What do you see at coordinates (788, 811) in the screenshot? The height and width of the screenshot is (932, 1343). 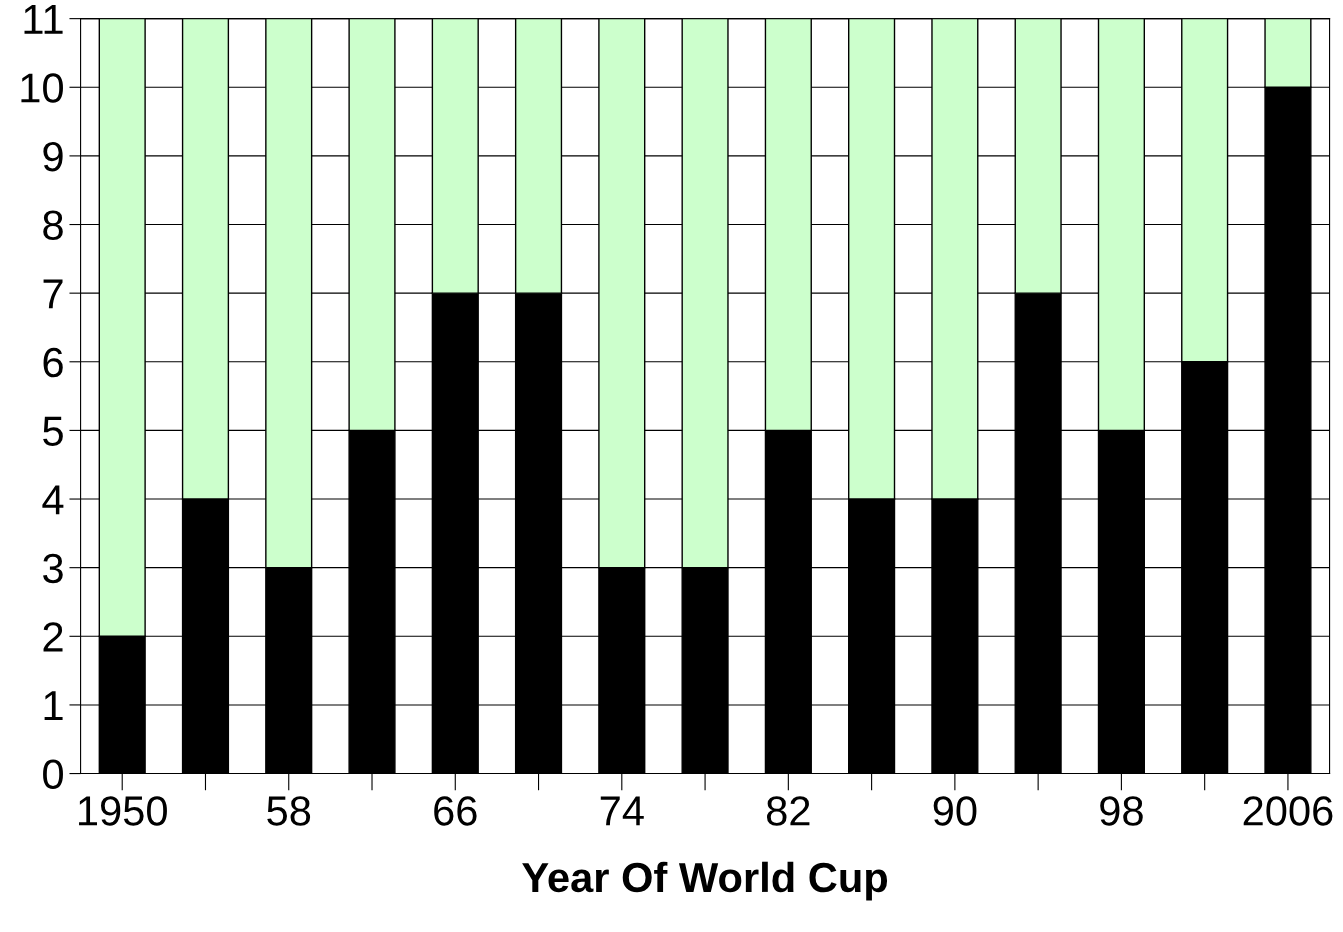 I see `x-tick-label: 82` at bounding box center [788, 811].